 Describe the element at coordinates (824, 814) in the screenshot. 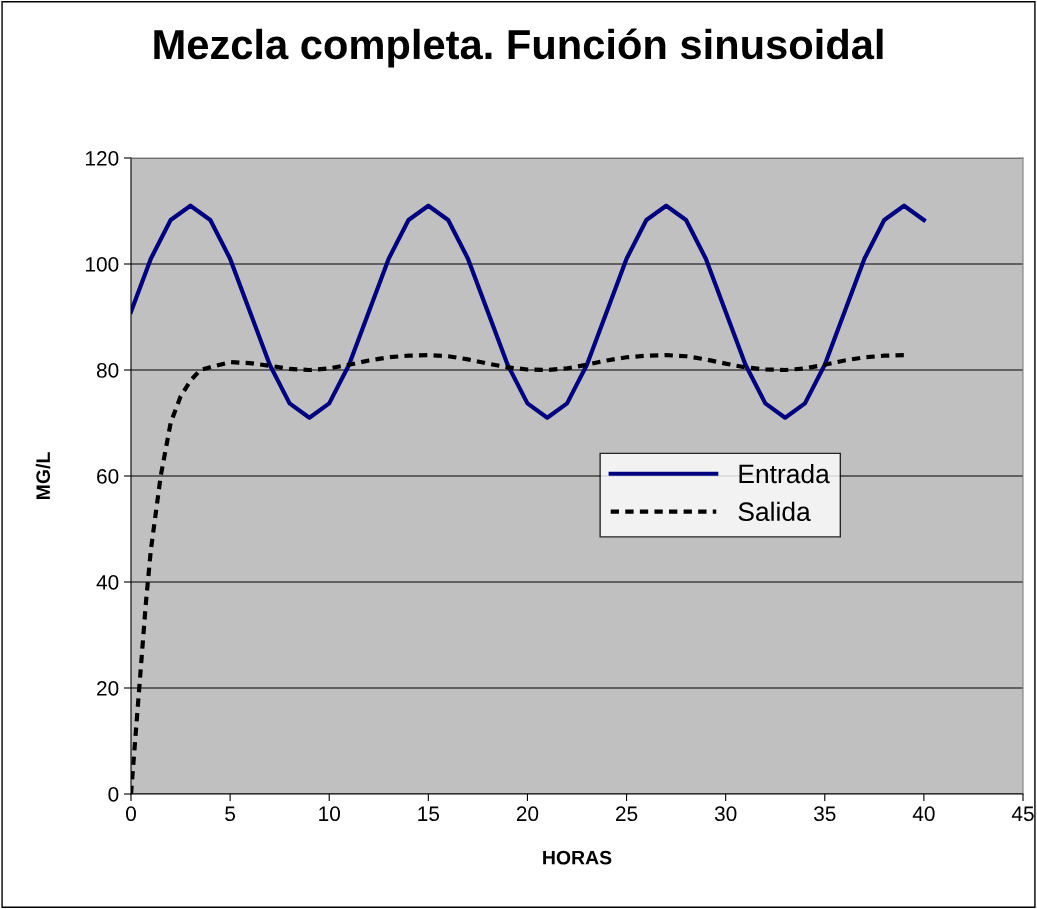

I see `x-tick-label: 35` at that location.